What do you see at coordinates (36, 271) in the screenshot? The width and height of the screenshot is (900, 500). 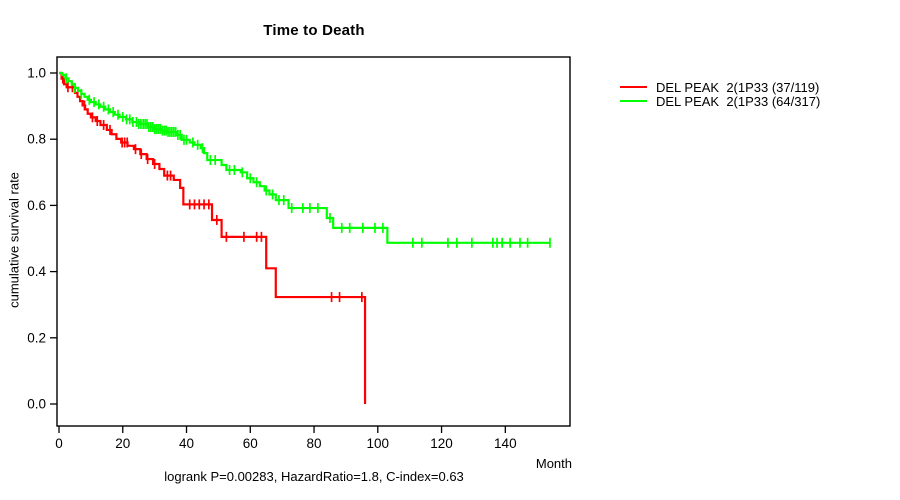 I see `y-tick-label: 0.4` at bounding box center [36, 271].